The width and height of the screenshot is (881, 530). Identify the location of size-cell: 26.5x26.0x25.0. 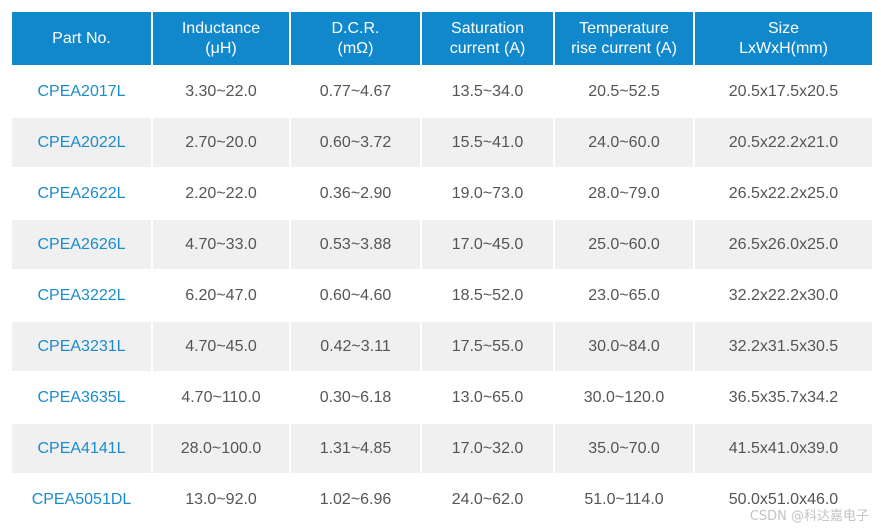
(783, 244).